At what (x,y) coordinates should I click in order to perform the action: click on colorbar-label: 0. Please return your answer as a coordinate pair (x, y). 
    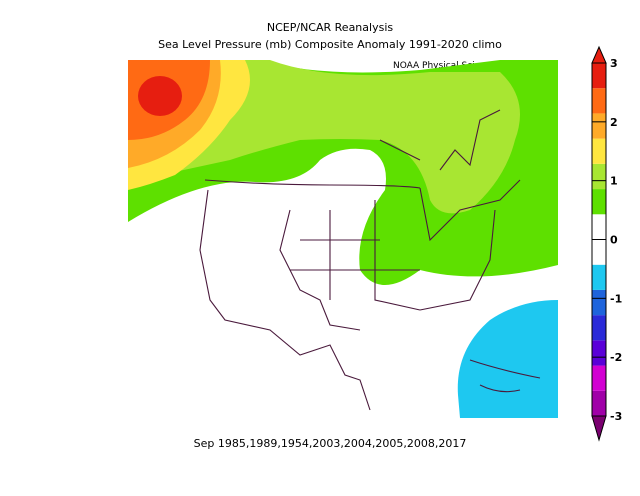
    Looking at the image, I should click on (614, 240).